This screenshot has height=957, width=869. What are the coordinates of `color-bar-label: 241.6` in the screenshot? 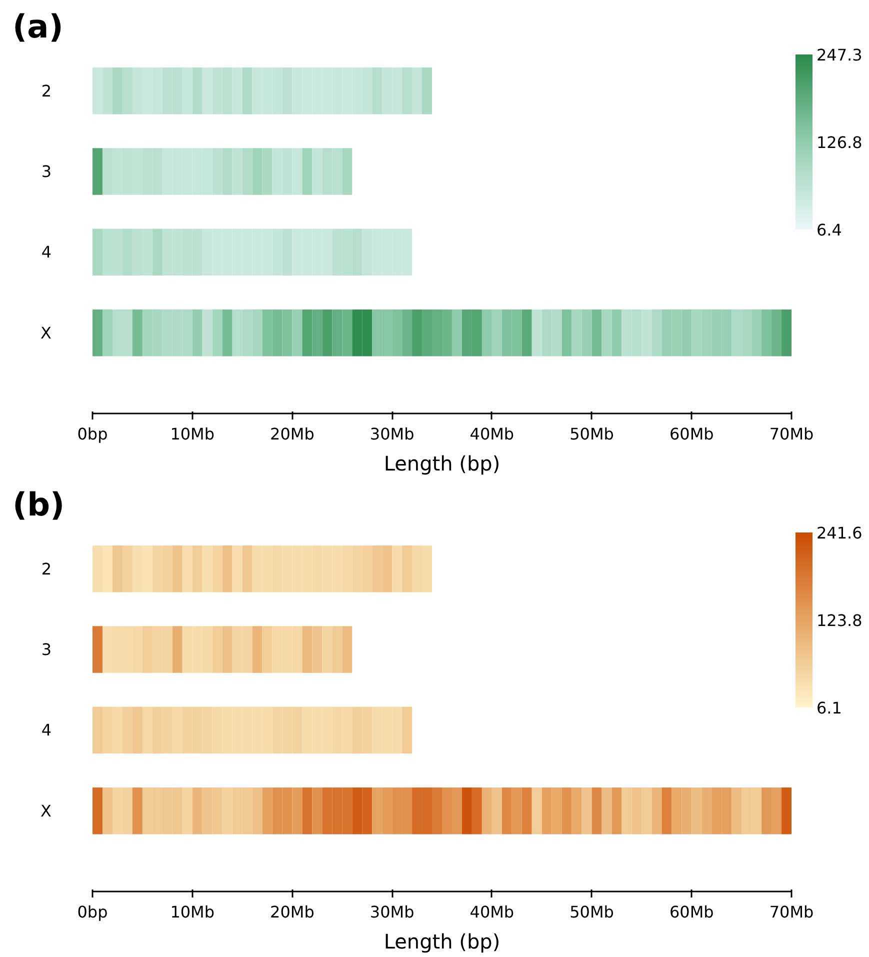 It's located at (839, 533).